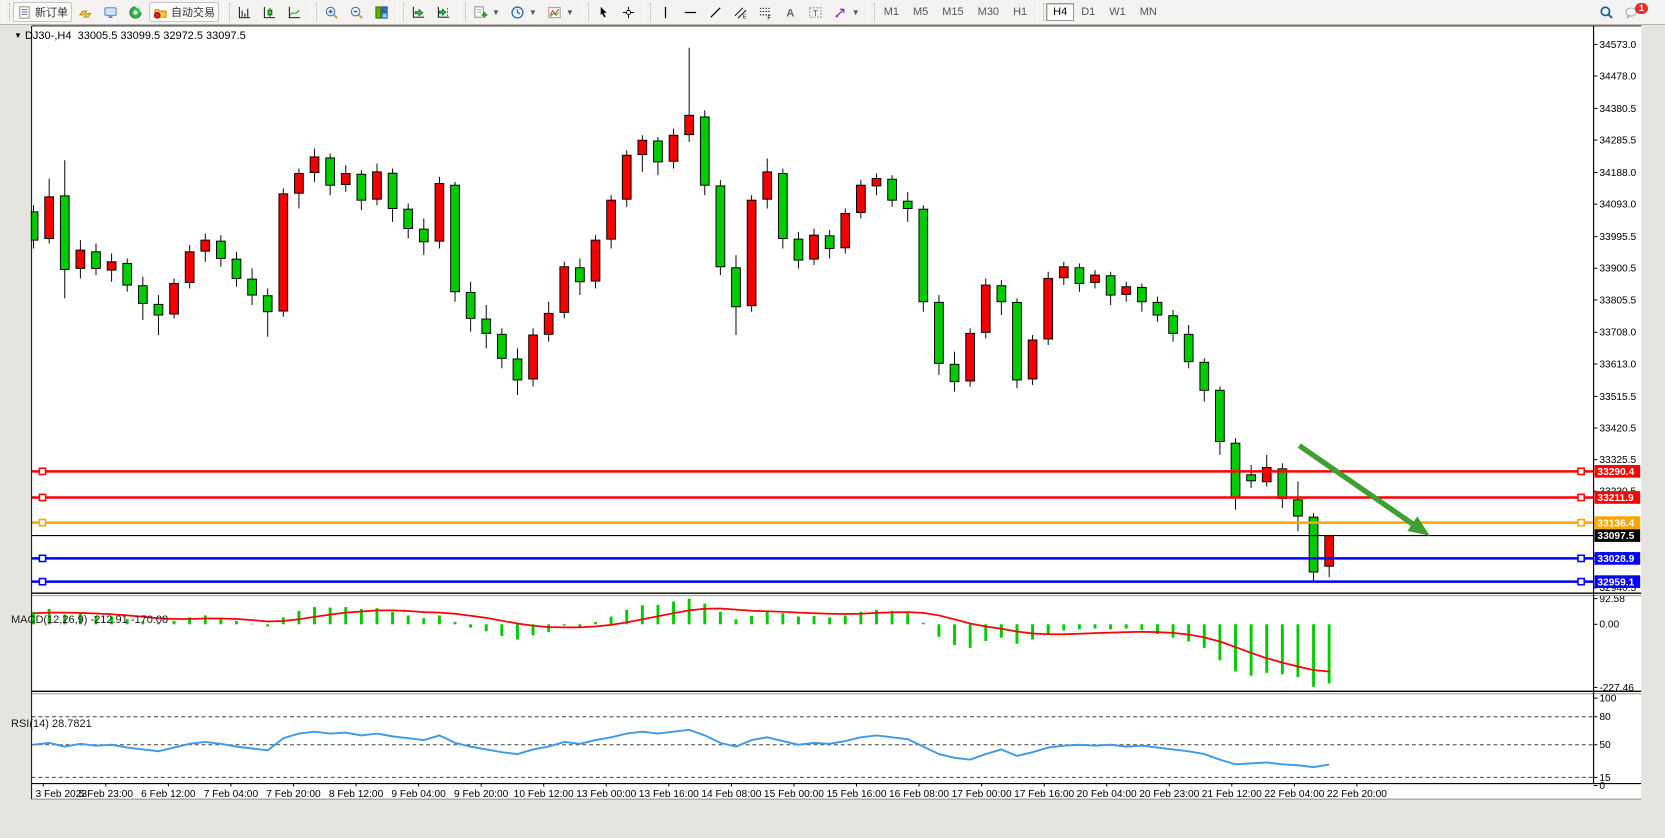 This screenshot has width=1665, height=838. What do you see at coordinates (891, 12) in the screenshot?
I see `timeframe-m1-button: M1` at bounding box center [891, 12].